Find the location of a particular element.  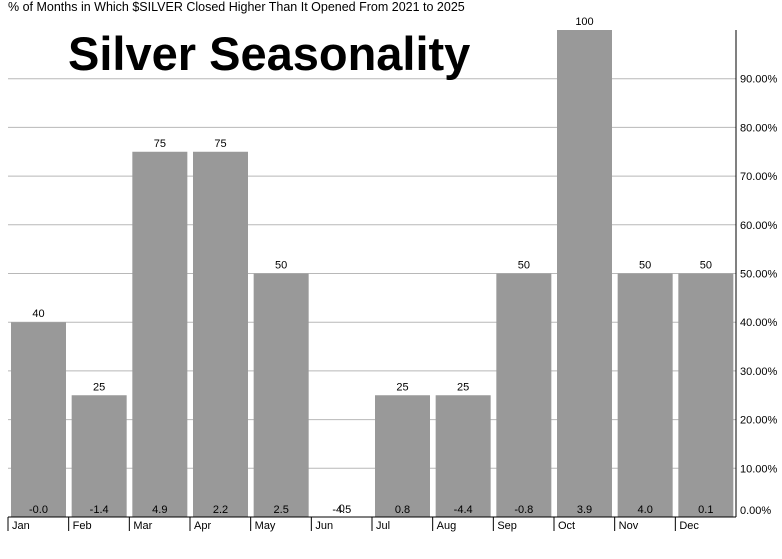

average-change-label: -0.0 is located at coordinates (38, 510).